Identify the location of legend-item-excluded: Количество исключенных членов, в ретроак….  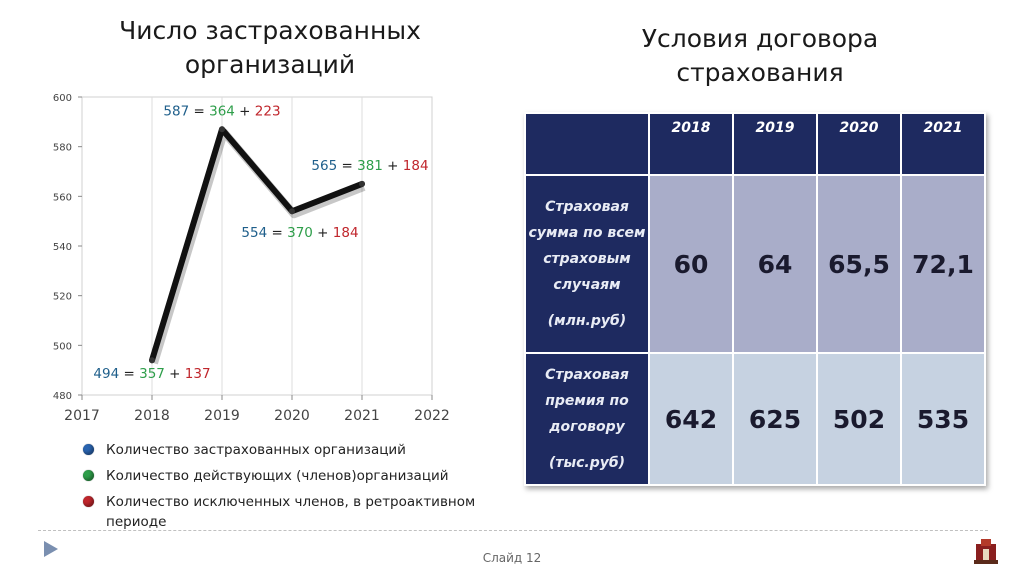
(290, 512).